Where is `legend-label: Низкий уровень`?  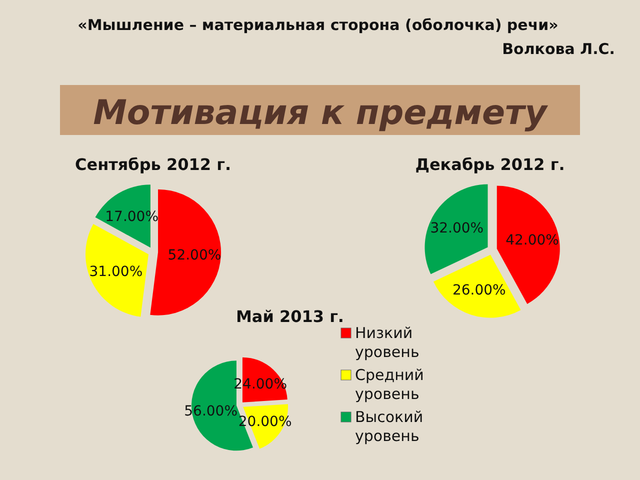 legend-label: Низкий уровень is located at coordinates (387, 342).